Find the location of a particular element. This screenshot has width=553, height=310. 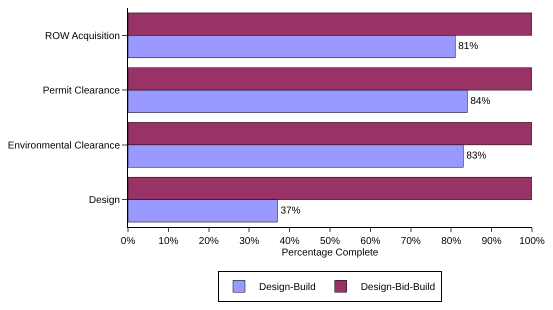

data-label: 83% is located at coordinates (476, 156).